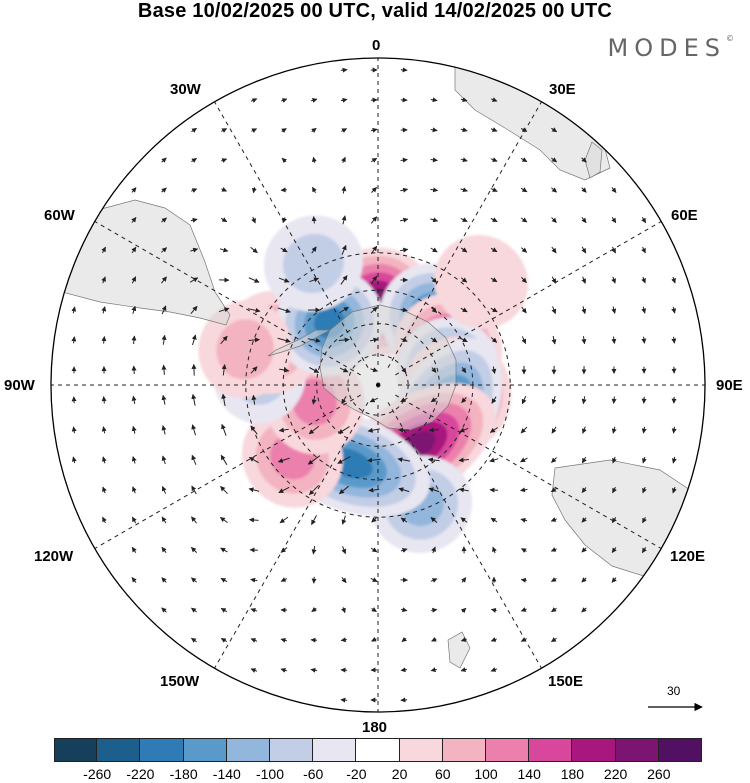 The image size is (750, 783). What do you see at coordinates (378, 750) in the screenshot?
I see `colorbar` at bounding box center [378, 750].